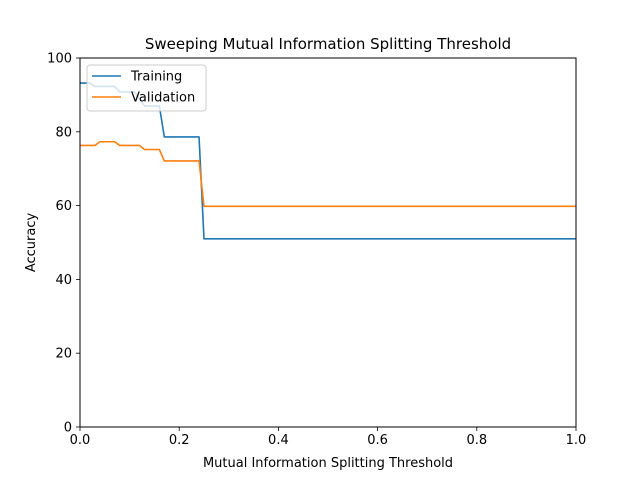  I want to click on y-tick-label: 20, so click(63, 354).